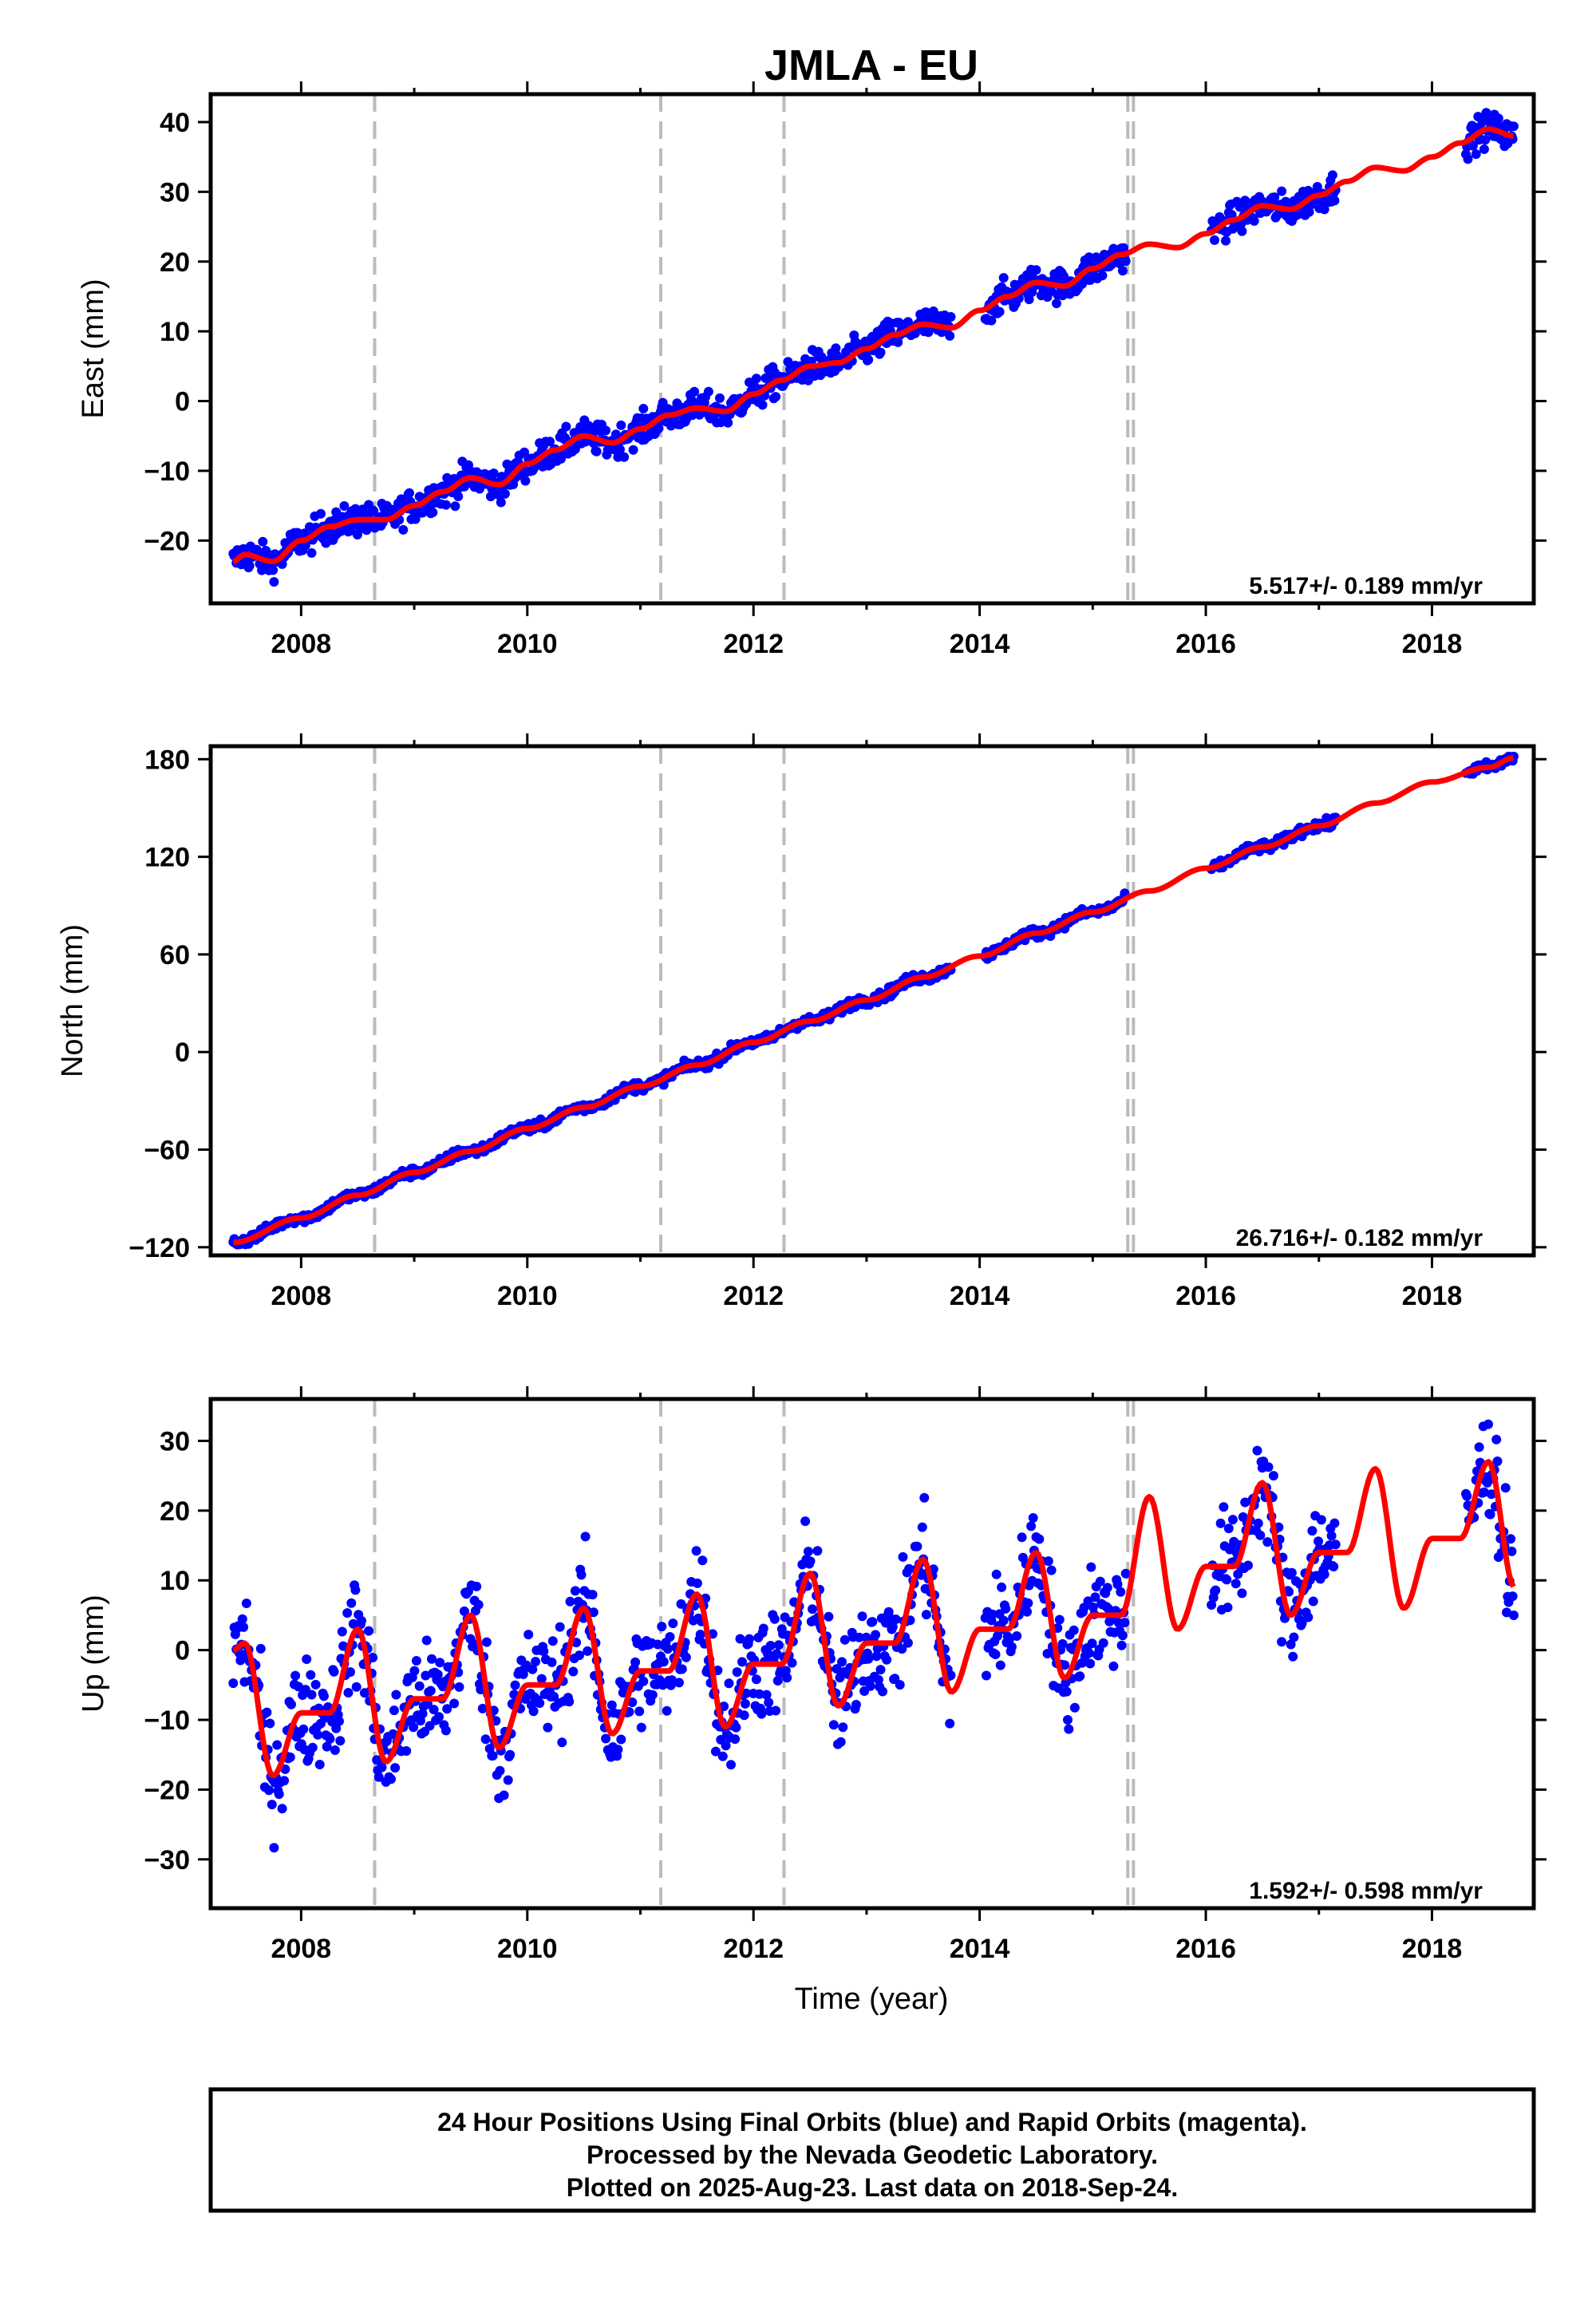 Image resolution: width=1596 pixels, height=2316 pixels. I want to click on x-tick-label: 2008, so click(301, 1949).